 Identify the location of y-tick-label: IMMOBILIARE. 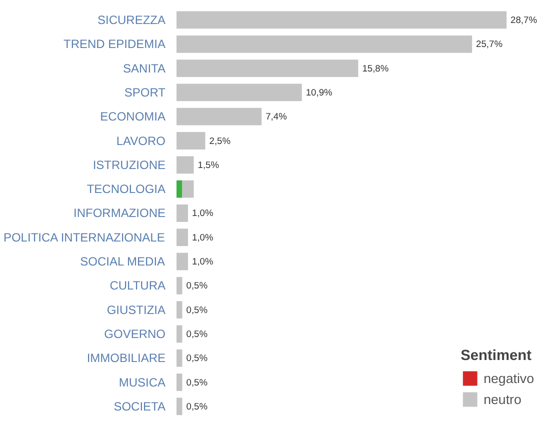
(126, 358).